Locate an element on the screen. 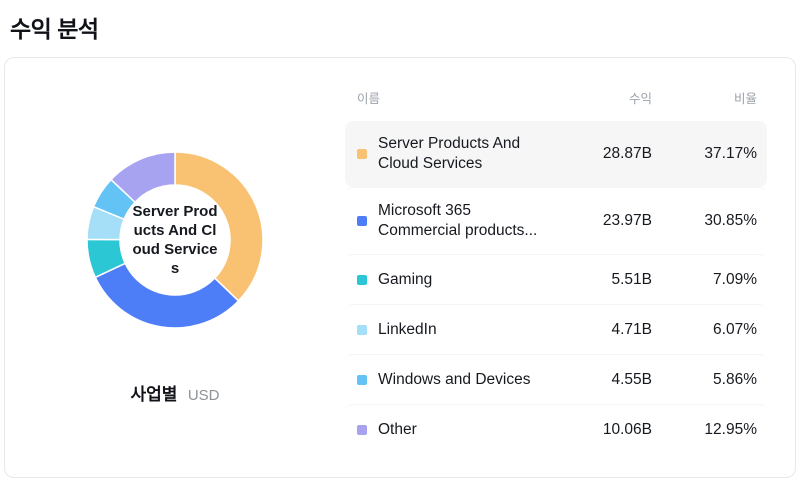 The image size is (800, 482). table-row: Gaming 5.51B 7.09% is located at coordinates (556, 279).